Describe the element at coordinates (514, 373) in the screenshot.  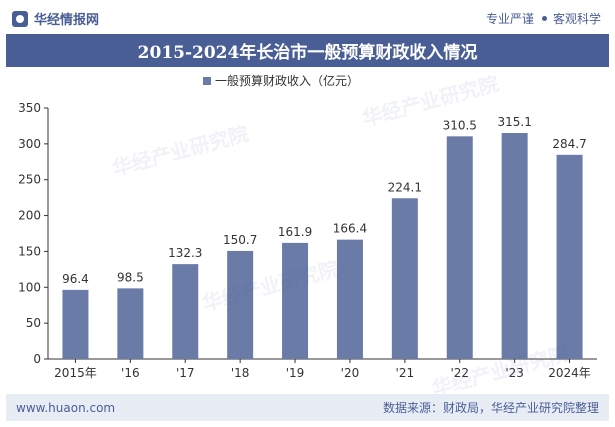
I see `x-tick-label: '23` at that location.